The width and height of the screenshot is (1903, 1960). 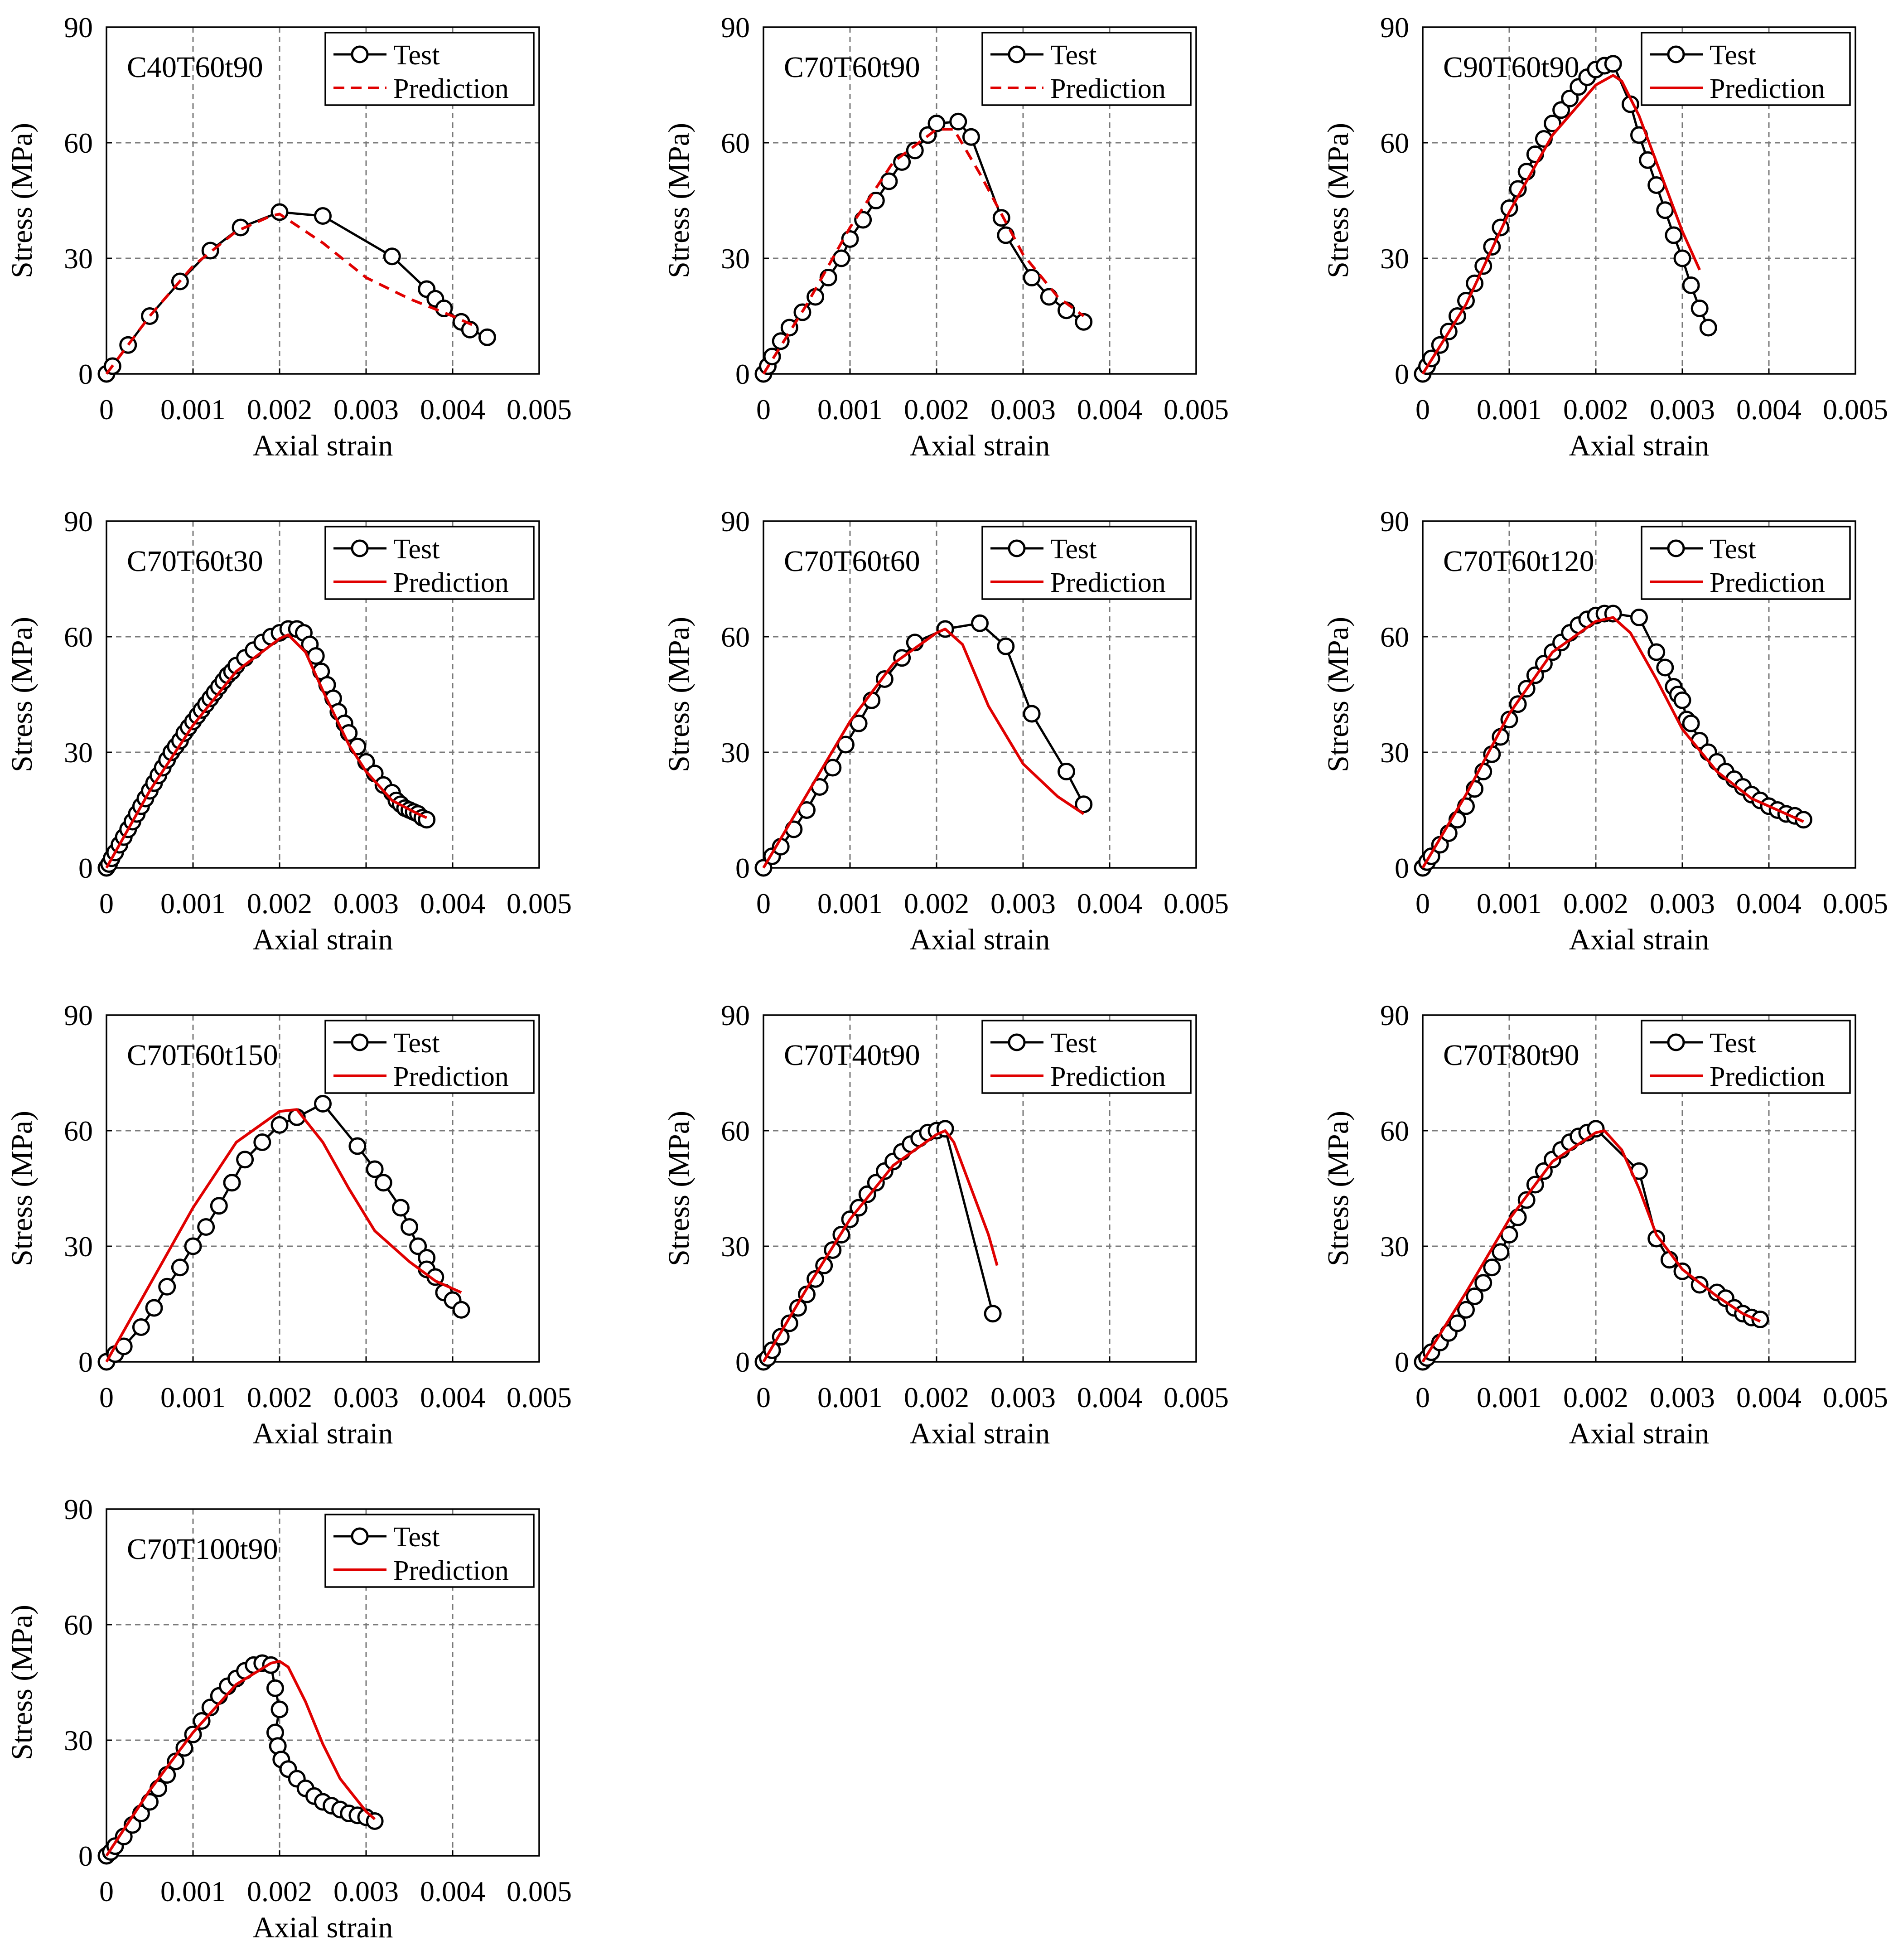 I want to click on specimen-label: C70T60t60, so click(x=852, y=561).